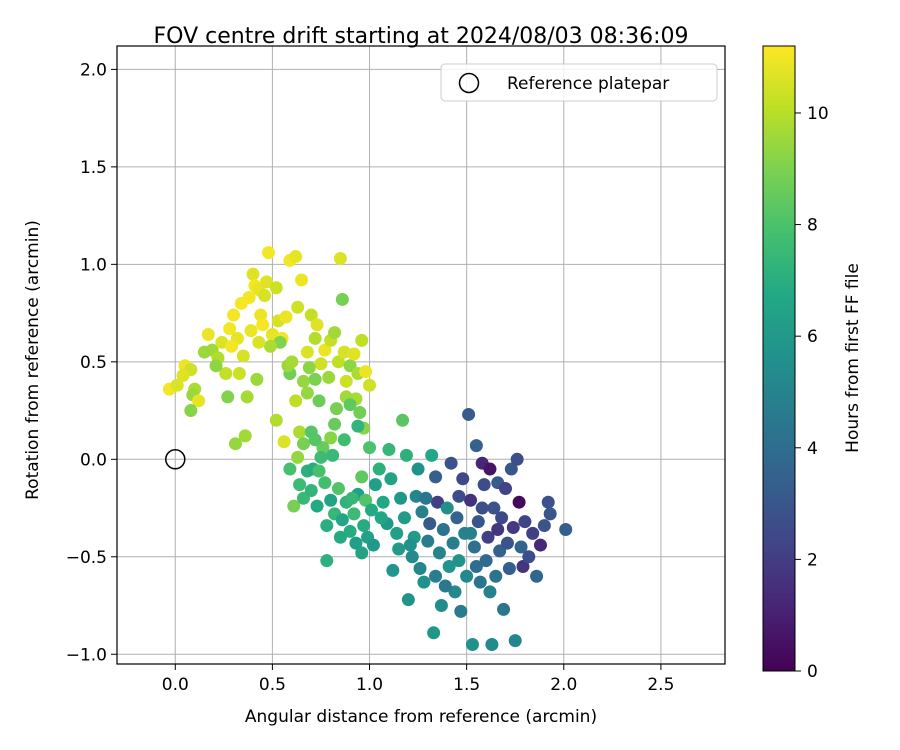 The image size is (900, 750). What do you see at coordinates (660, 685) in the screenshot?
I see `x-tick-label: 2.5` at bounding box center [660, 685].